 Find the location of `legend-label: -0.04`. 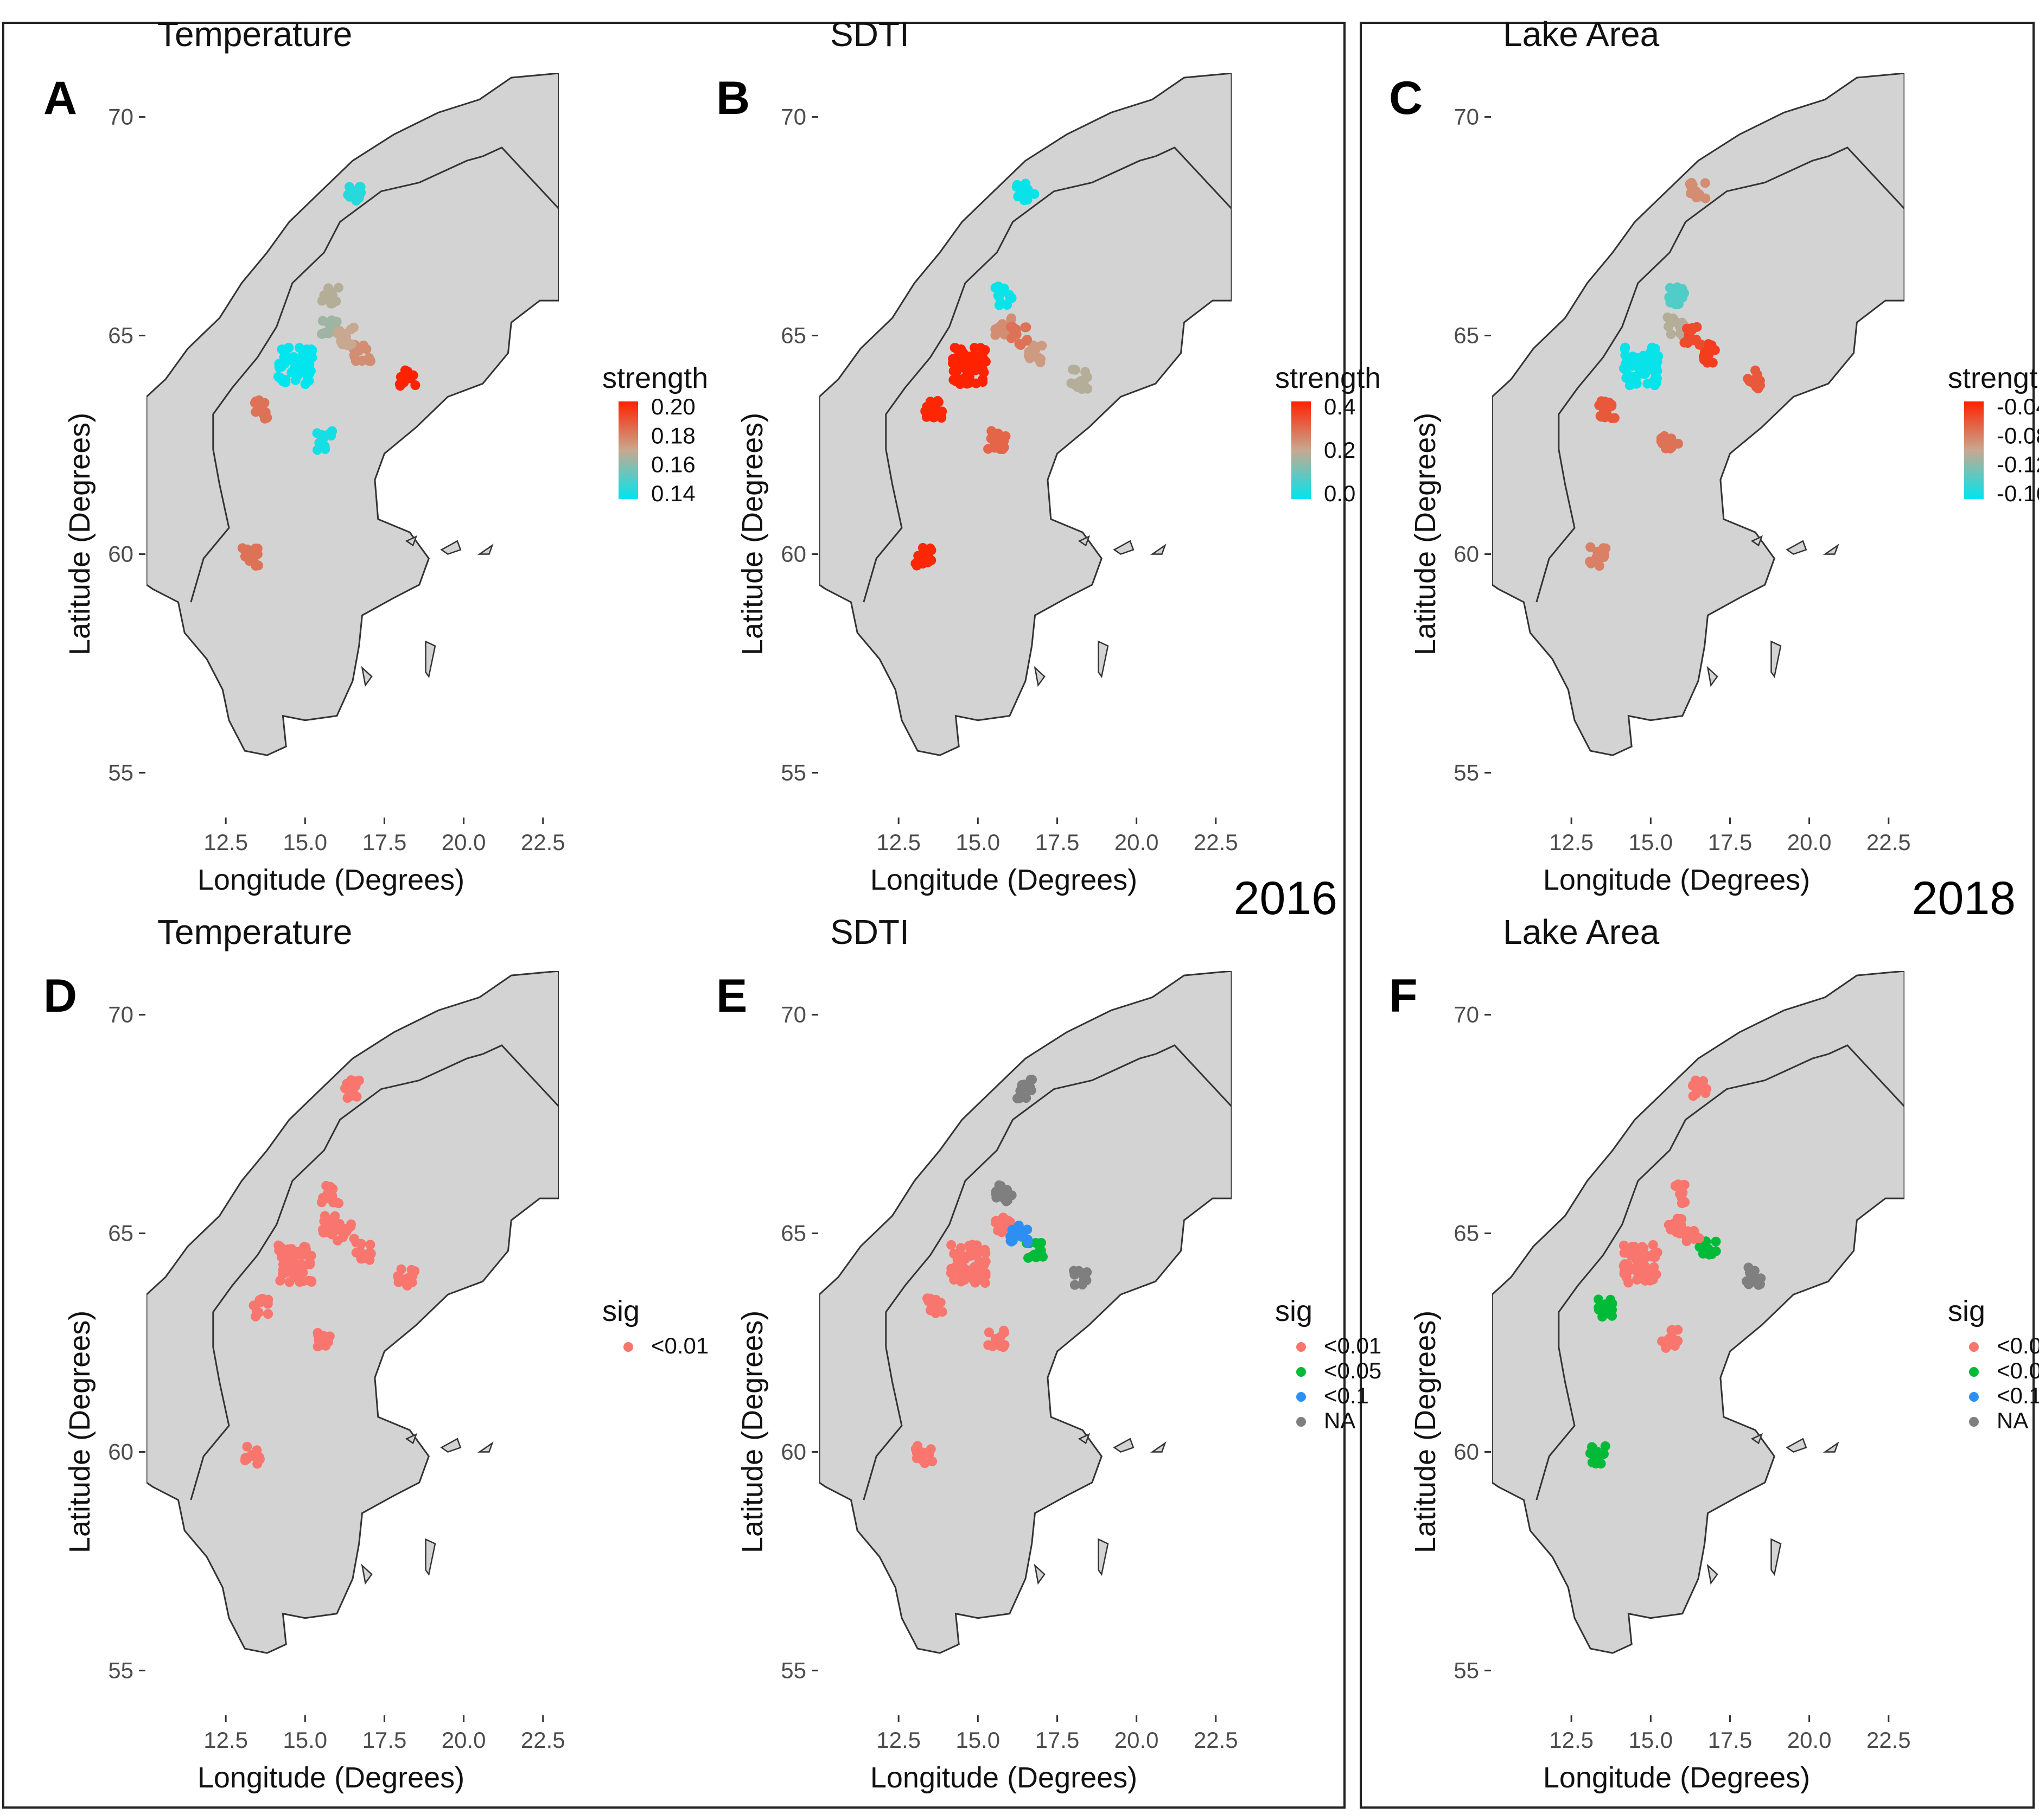

legend-label: -0.04 is located at coordinates (2018, 406).